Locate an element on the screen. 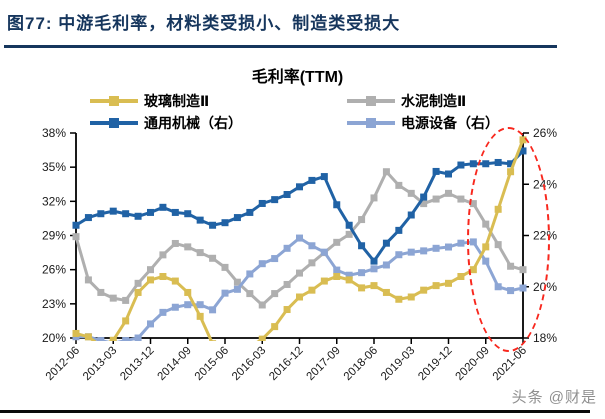 This screenshot has height=419, width=605. legend-label: 通用机械（右） is located at coordinates (193, 123).